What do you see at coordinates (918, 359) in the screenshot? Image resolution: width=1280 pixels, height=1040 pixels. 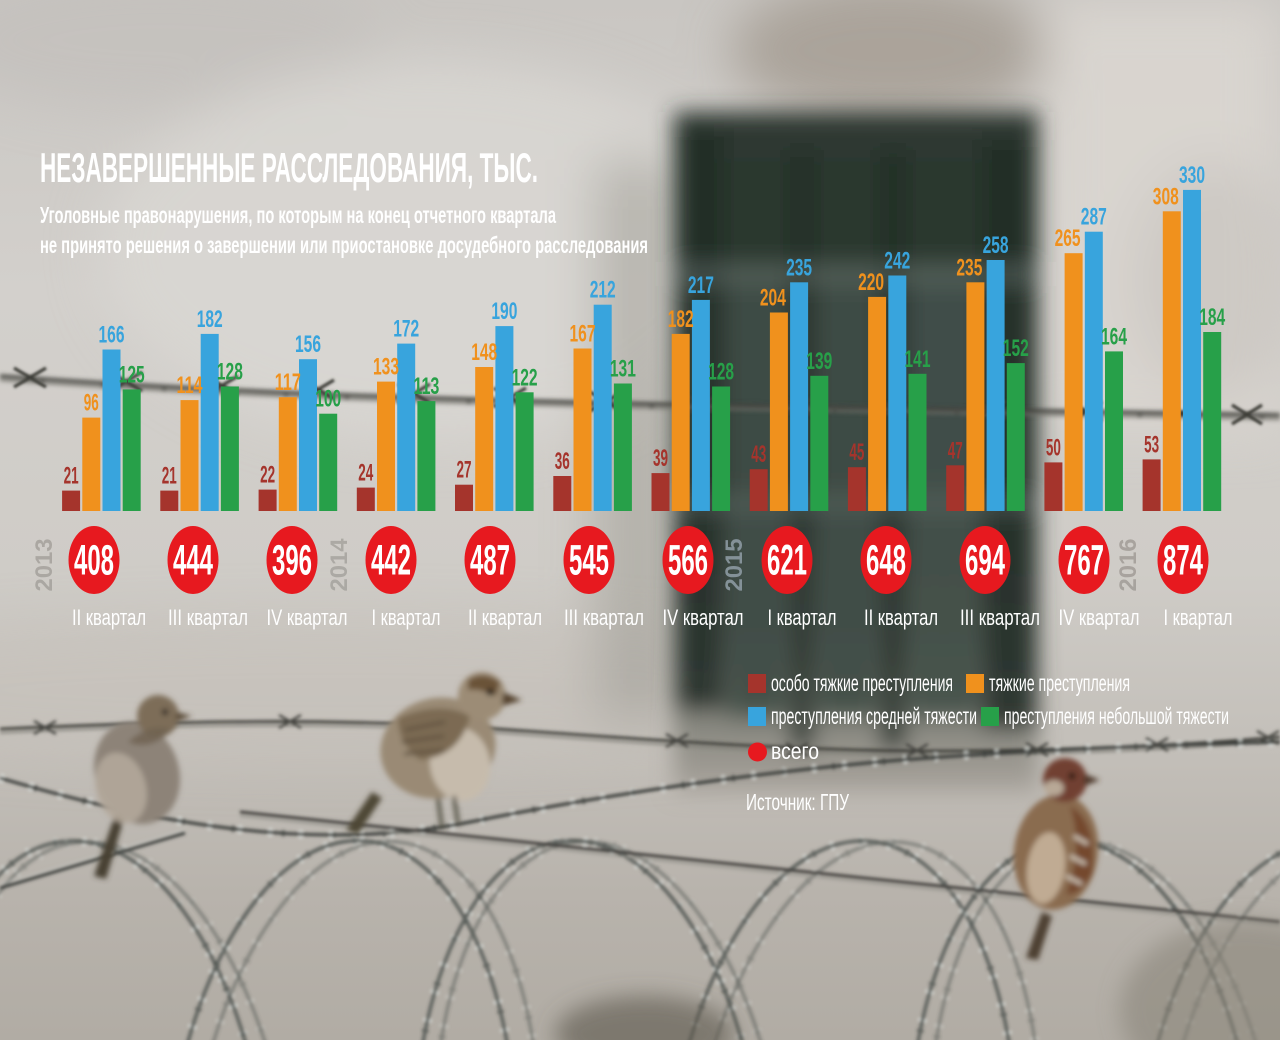 I see `svg-text: 141` at bounding box center [918, 359].